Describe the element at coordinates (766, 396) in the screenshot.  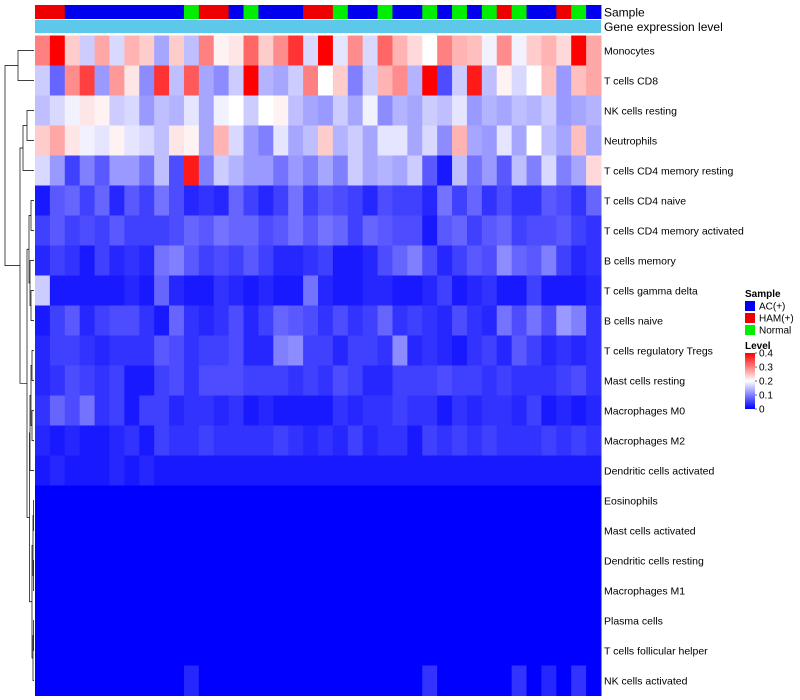
I see `level-tick-label: 0.1` at that location.